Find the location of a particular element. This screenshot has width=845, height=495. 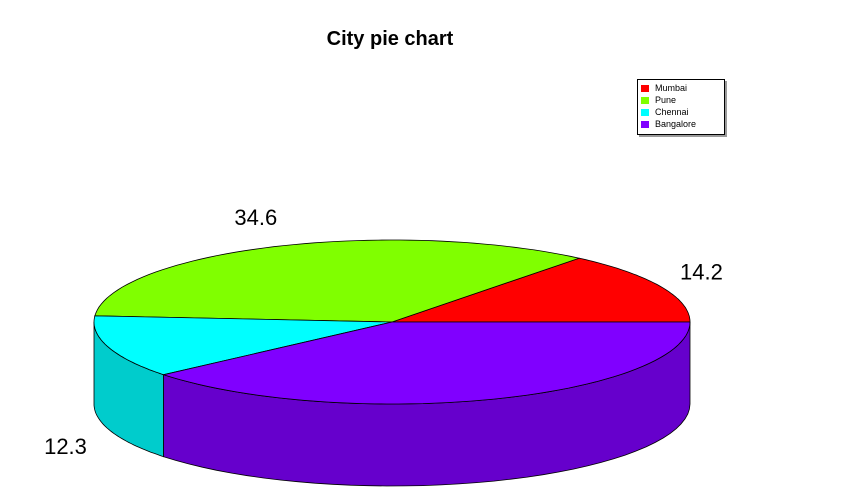

legend-swatch-pune is located at coordinates (645, 101).